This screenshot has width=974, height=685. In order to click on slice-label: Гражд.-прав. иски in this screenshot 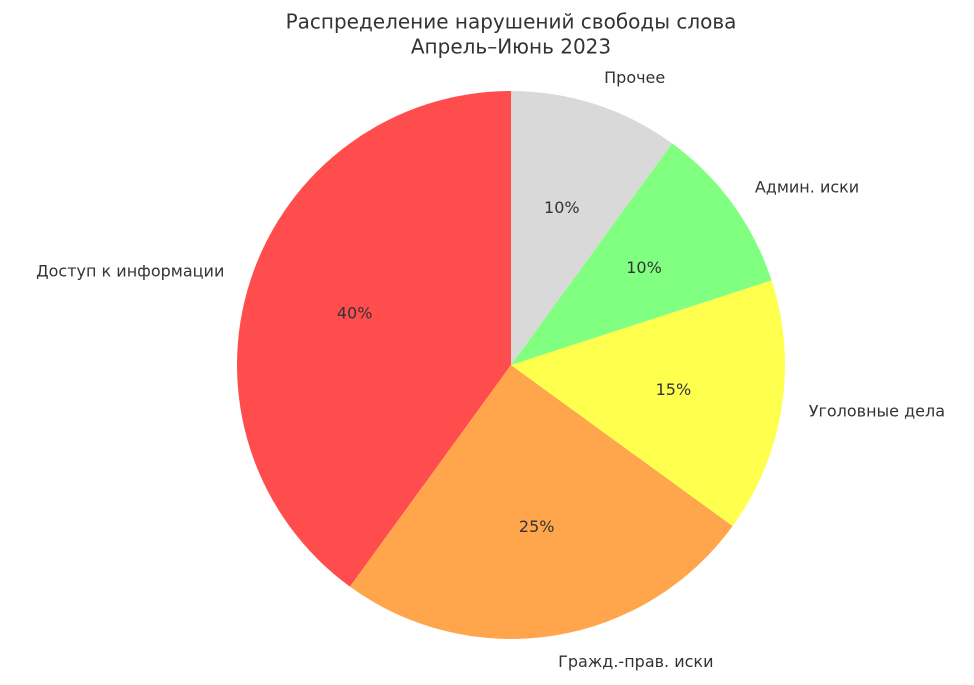, I will do `click(635, 661)`.